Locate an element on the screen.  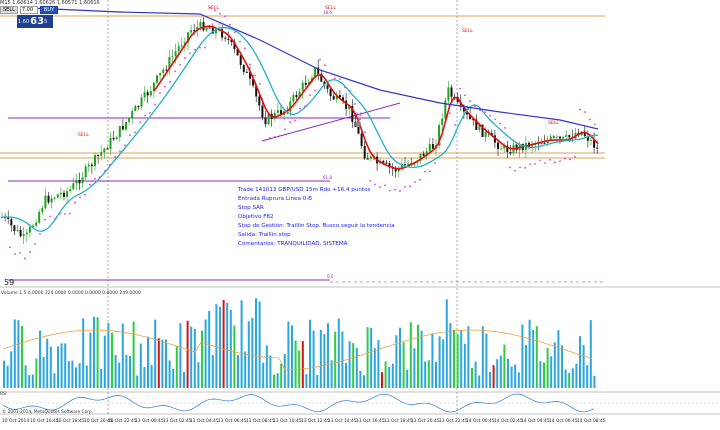
x-axis-label: 13 Oct 14:45 is located at coordinates (342, 421).